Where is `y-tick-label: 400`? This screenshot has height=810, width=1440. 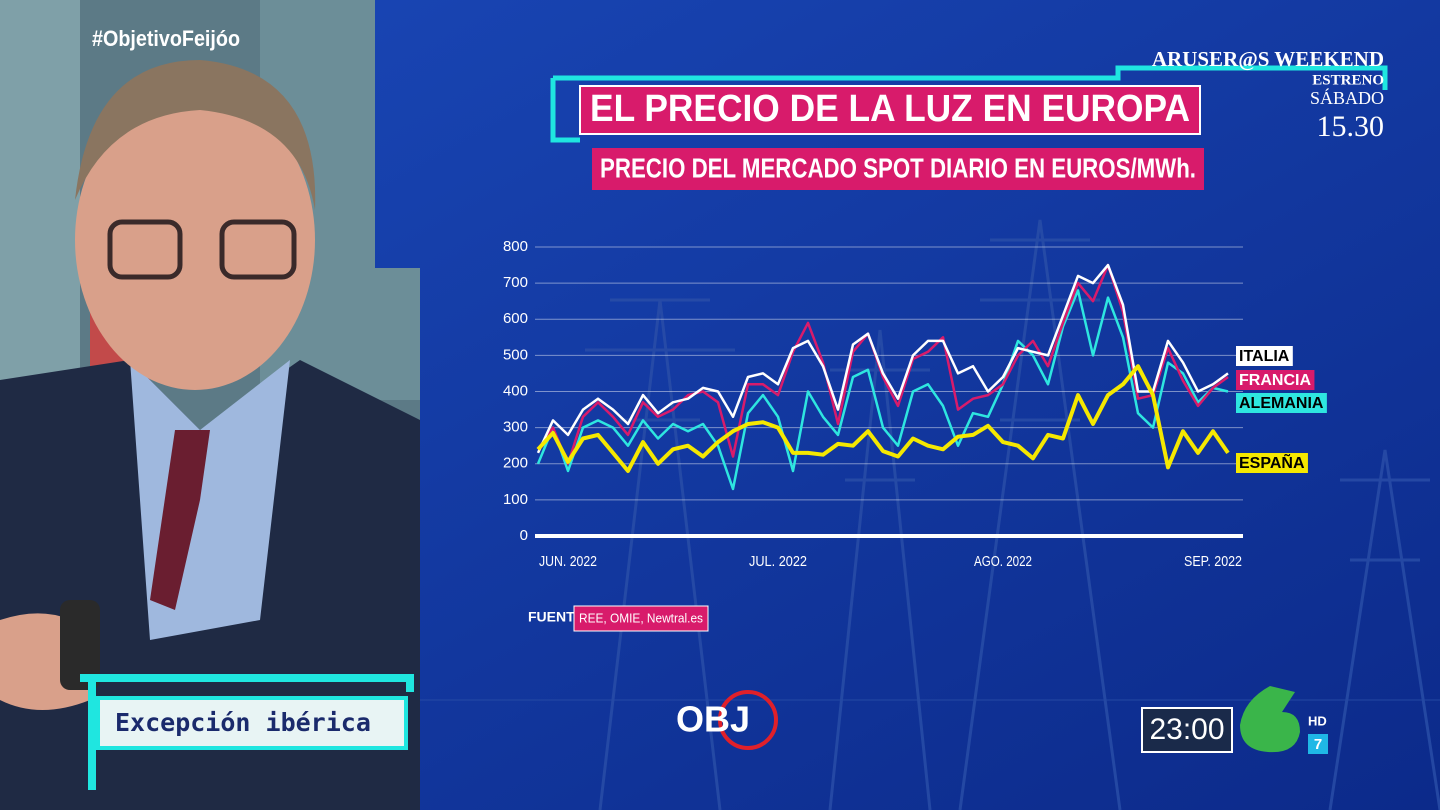
y-tick-label: 400 is located at coordinates (515, 390).